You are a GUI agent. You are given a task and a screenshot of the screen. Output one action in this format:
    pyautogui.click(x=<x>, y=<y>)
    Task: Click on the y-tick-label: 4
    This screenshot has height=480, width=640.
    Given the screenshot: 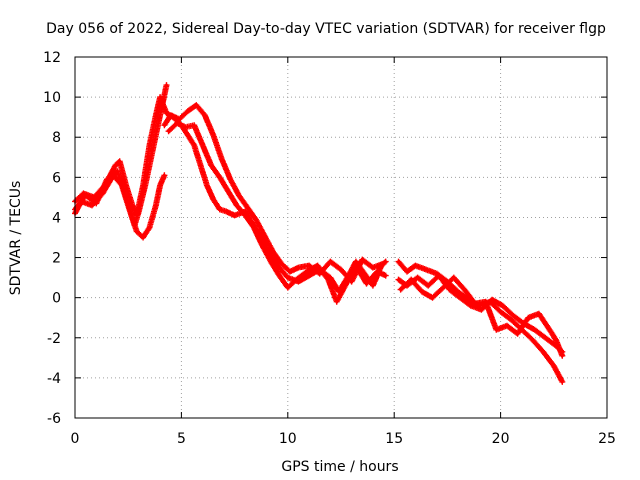 What is the action you would take?
    pyautogui.click(x=56, y=218)
    